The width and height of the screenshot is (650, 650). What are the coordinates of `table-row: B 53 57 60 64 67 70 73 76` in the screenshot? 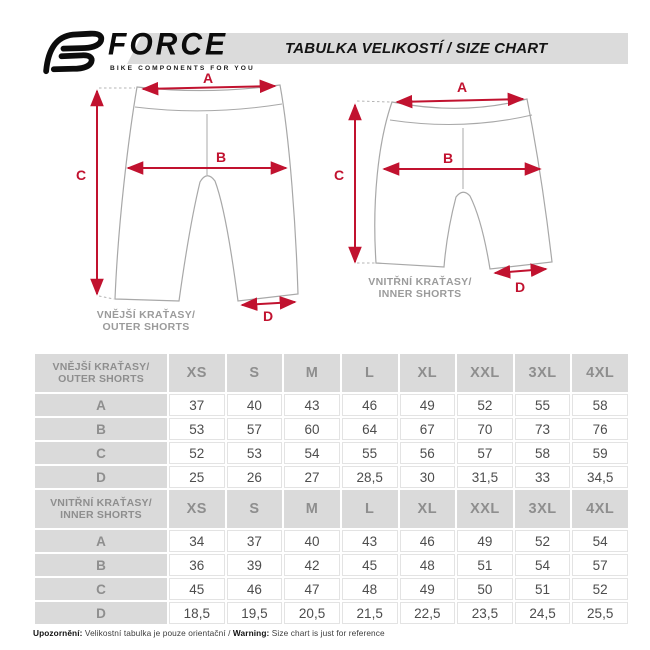 It's located at (331, 429).